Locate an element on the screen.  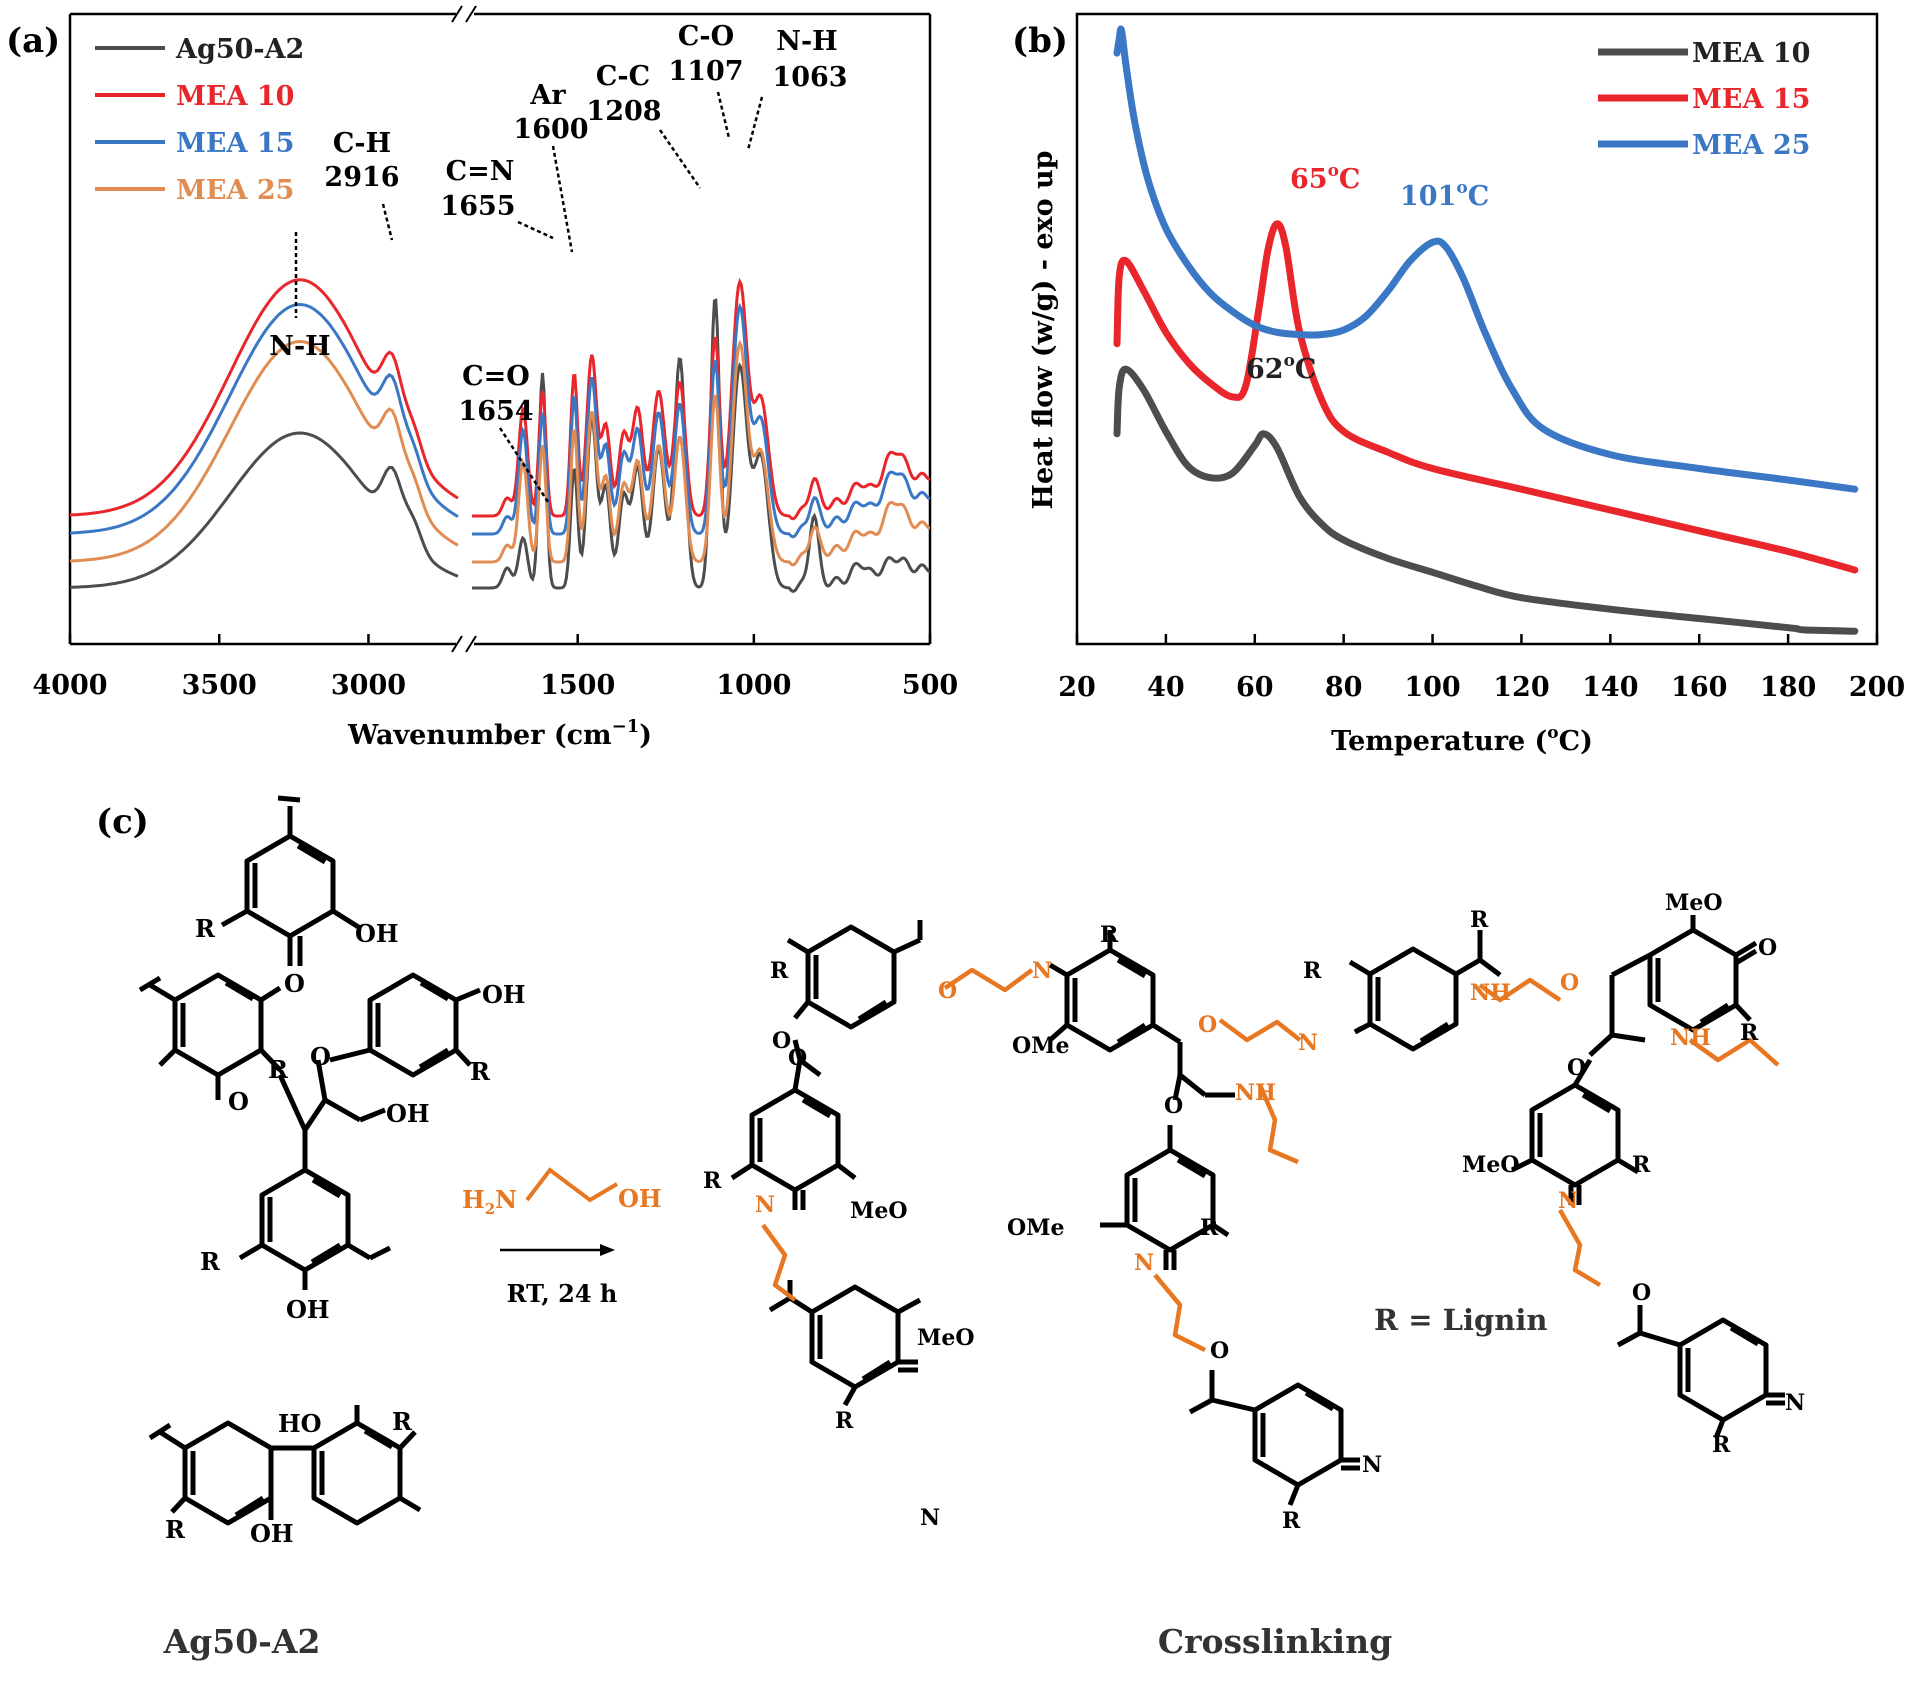
ann-ar-value: 1600 is located at coordinates (550, 129).